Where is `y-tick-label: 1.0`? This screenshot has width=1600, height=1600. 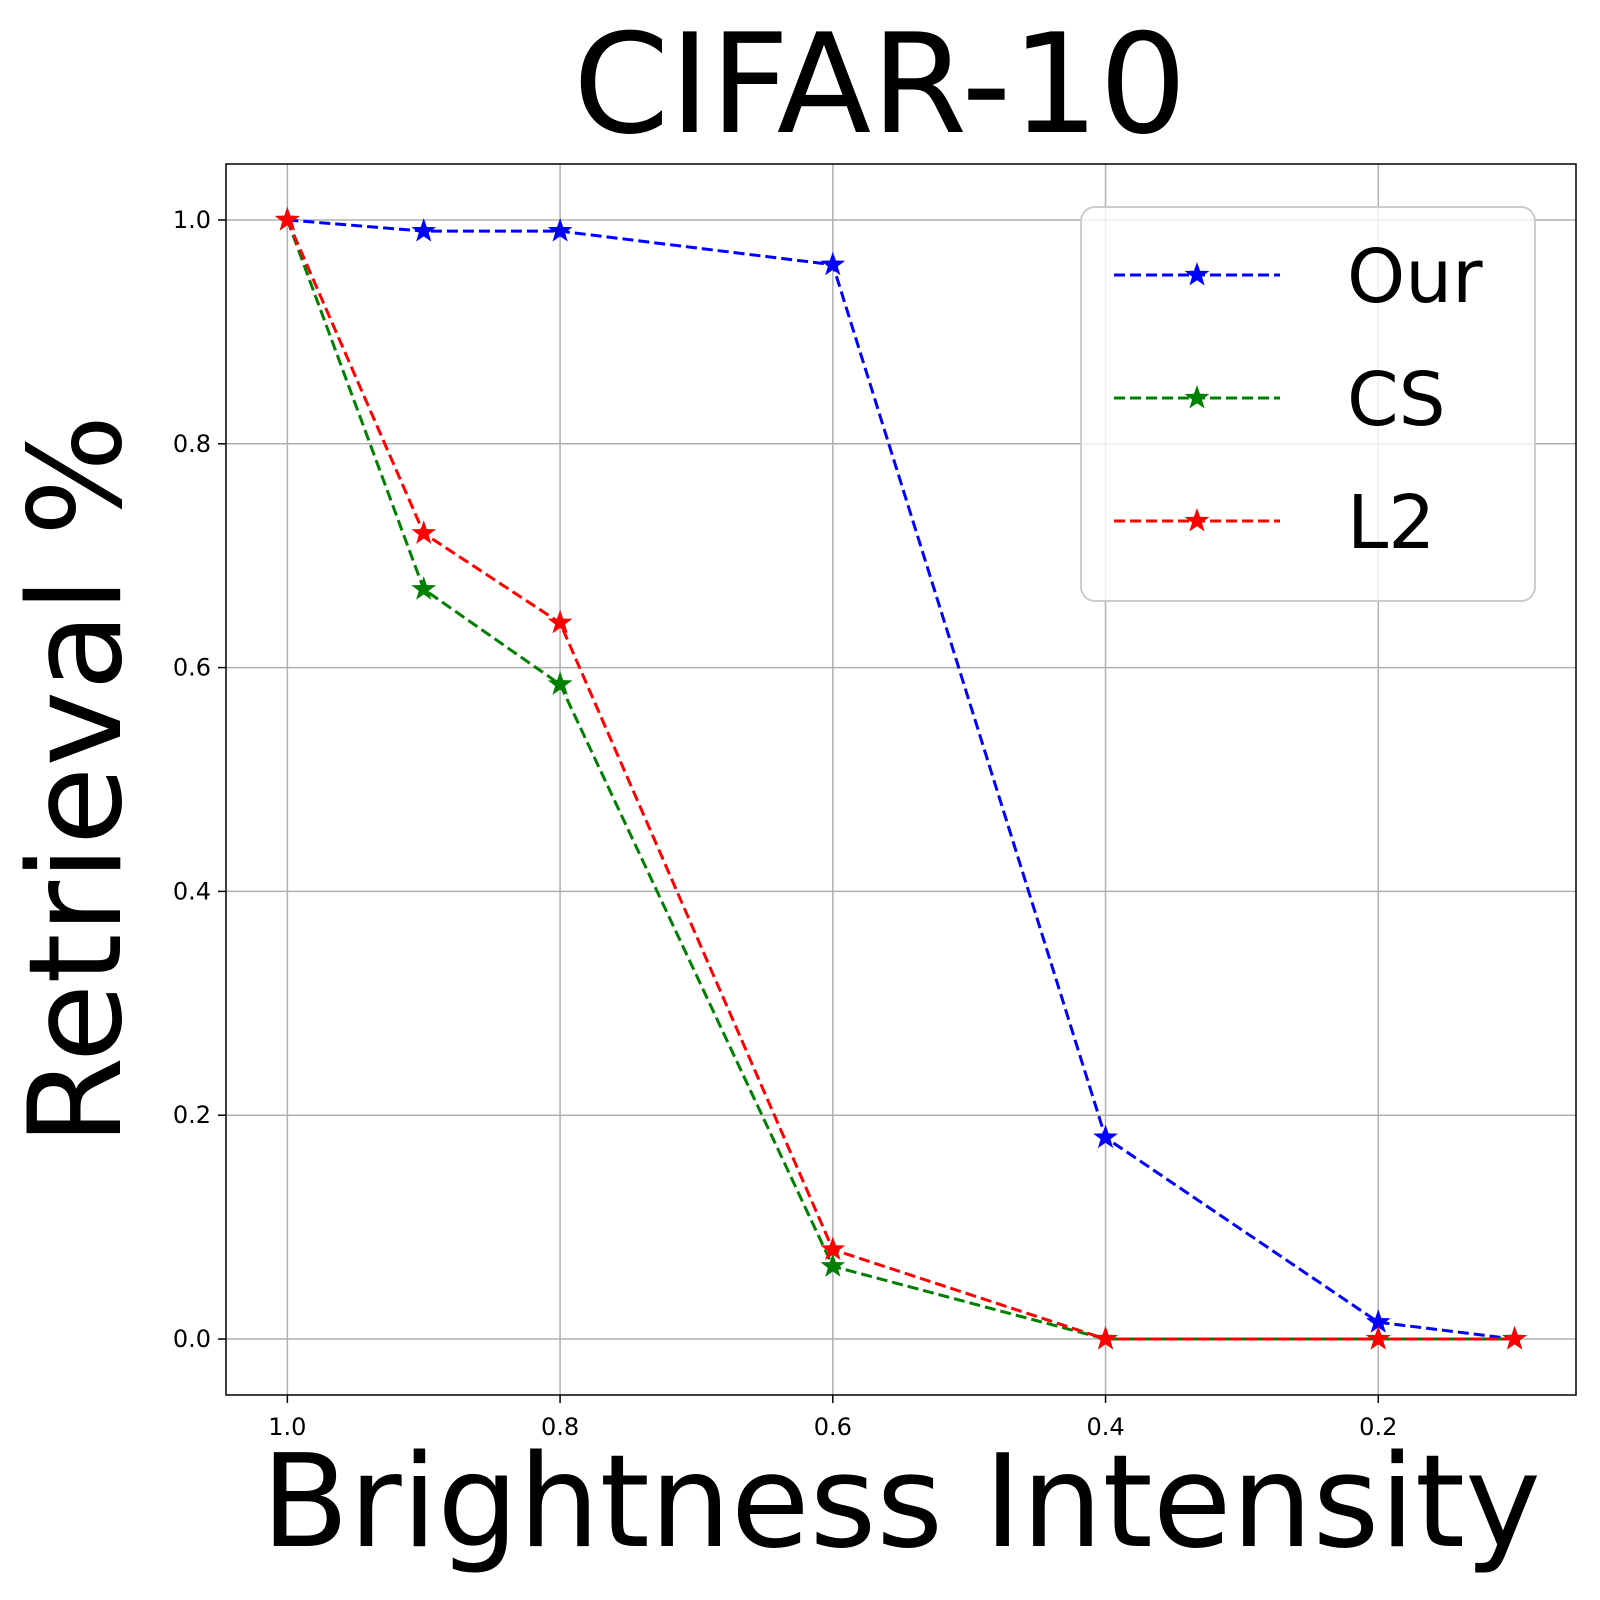 y-tick-label: 1.0 is located at coordinates (192, 220).